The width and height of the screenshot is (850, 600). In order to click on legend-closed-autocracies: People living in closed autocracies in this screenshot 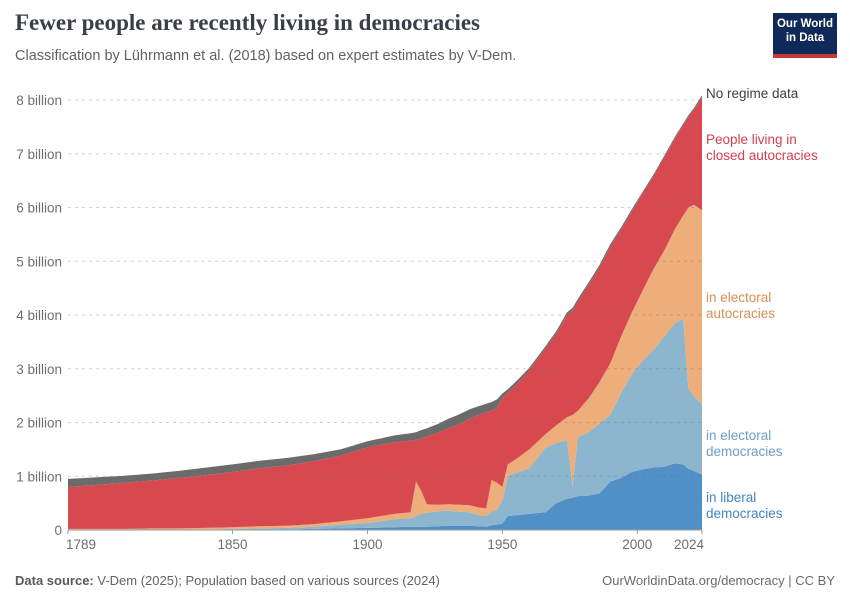, I will do `click(762, 147)`.